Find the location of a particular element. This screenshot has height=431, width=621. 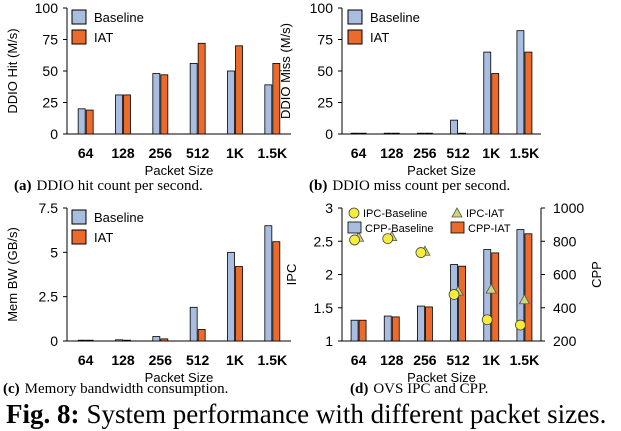

caption-a-label: (a) is located at coordinates (23, 186).